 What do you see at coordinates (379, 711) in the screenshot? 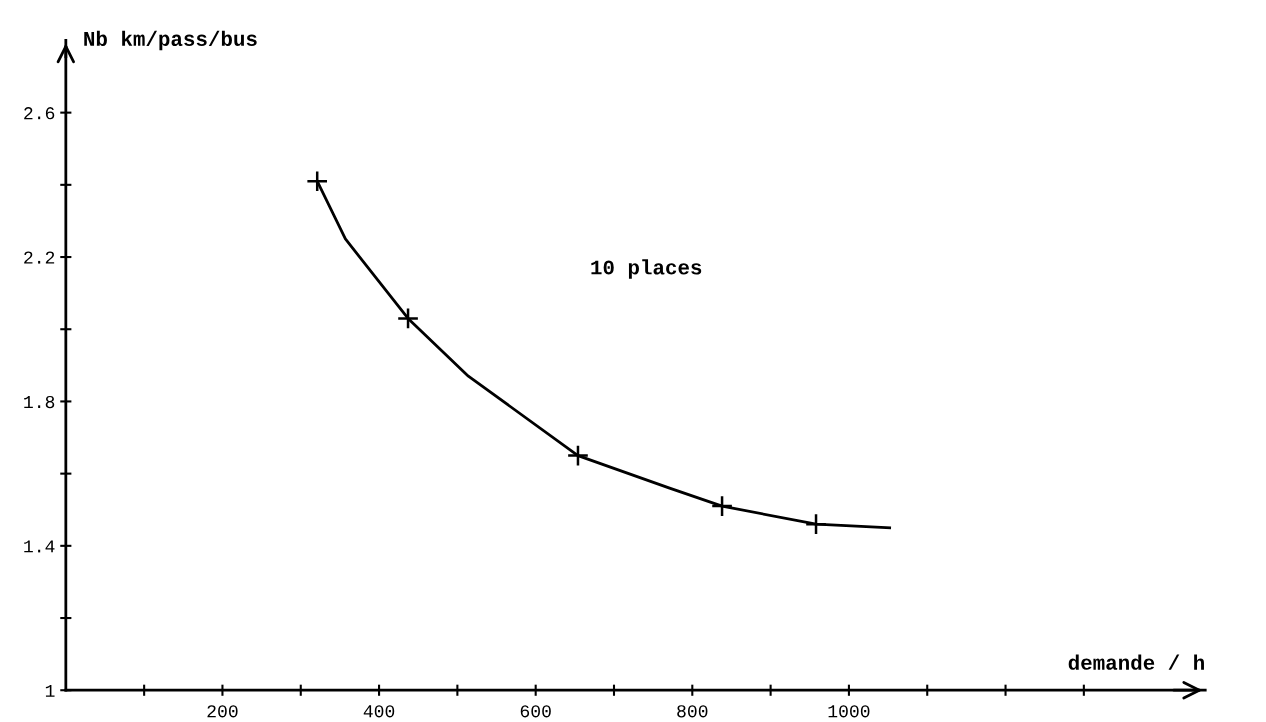
I see `x-tick-label: 400` at bounding box center [379, 711].